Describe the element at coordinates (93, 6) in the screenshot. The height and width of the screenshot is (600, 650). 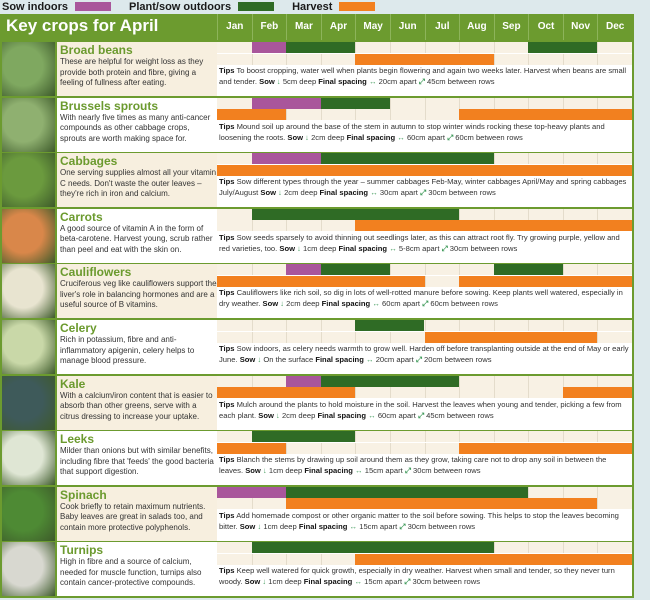
I see `legend-sow-indoors-swatch` at that location.